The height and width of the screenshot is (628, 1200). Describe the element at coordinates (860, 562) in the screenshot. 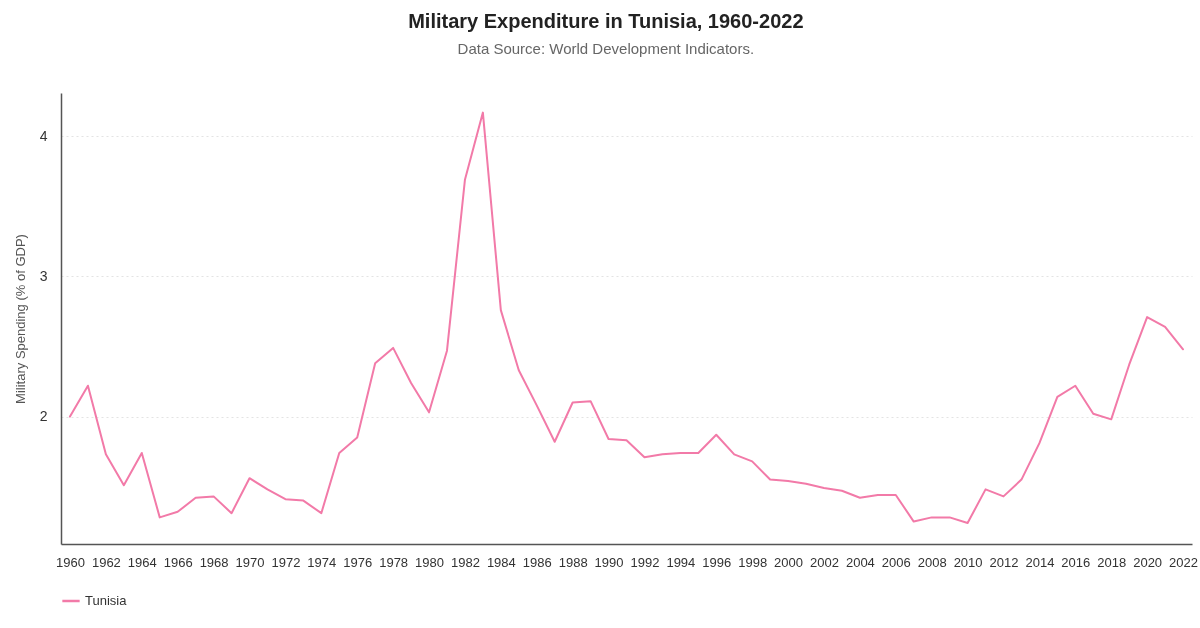

I see `x-tick-label: 2004` at that location.